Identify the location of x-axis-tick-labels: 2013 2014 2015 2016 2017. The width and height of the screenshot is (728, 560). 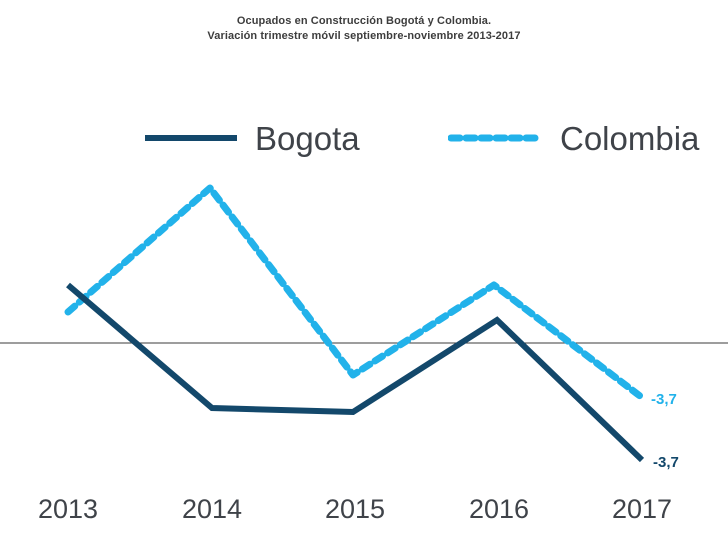
(364, 516).